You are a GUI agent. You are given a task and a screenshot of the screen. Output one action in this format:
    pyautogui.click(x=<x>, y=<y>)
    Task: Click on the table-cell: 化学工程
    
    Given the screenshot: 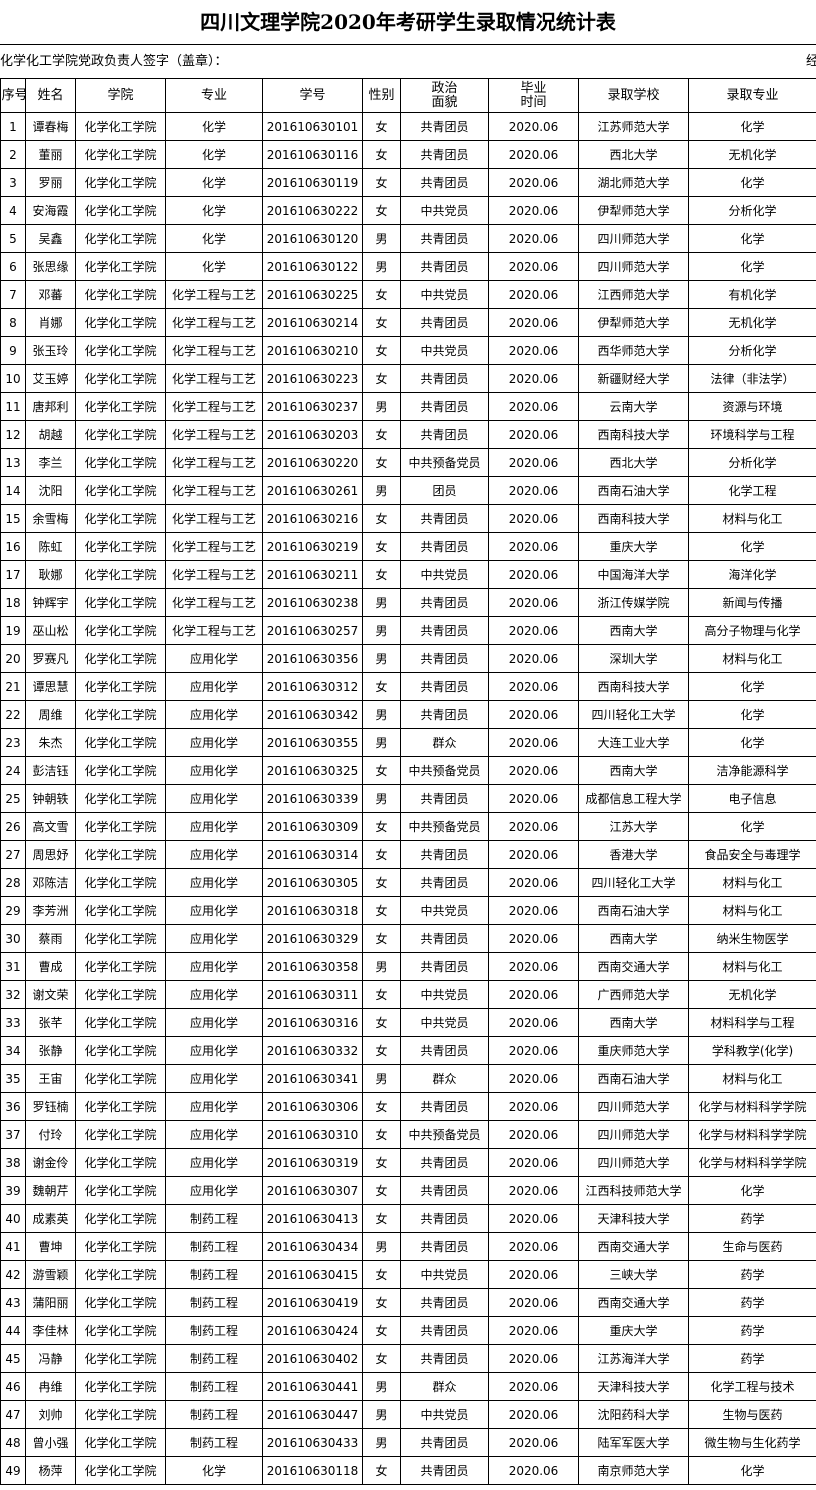 What is the action you would take?
    pyautogui.click(x=752, y=490)
    